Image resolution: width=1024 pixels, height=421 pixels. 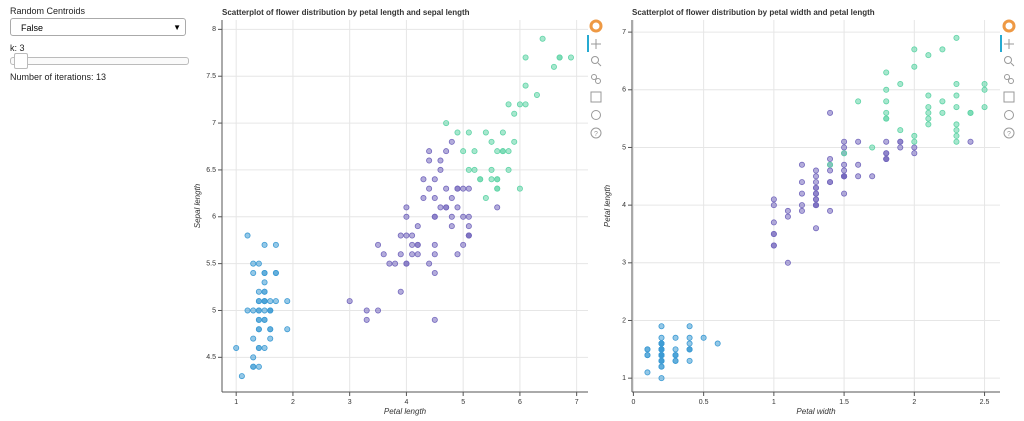 What do you see at coordinates (197, 205) in the screenshot?
I see `y-axis-label: Sepal length` at bounding box center [197, 205].